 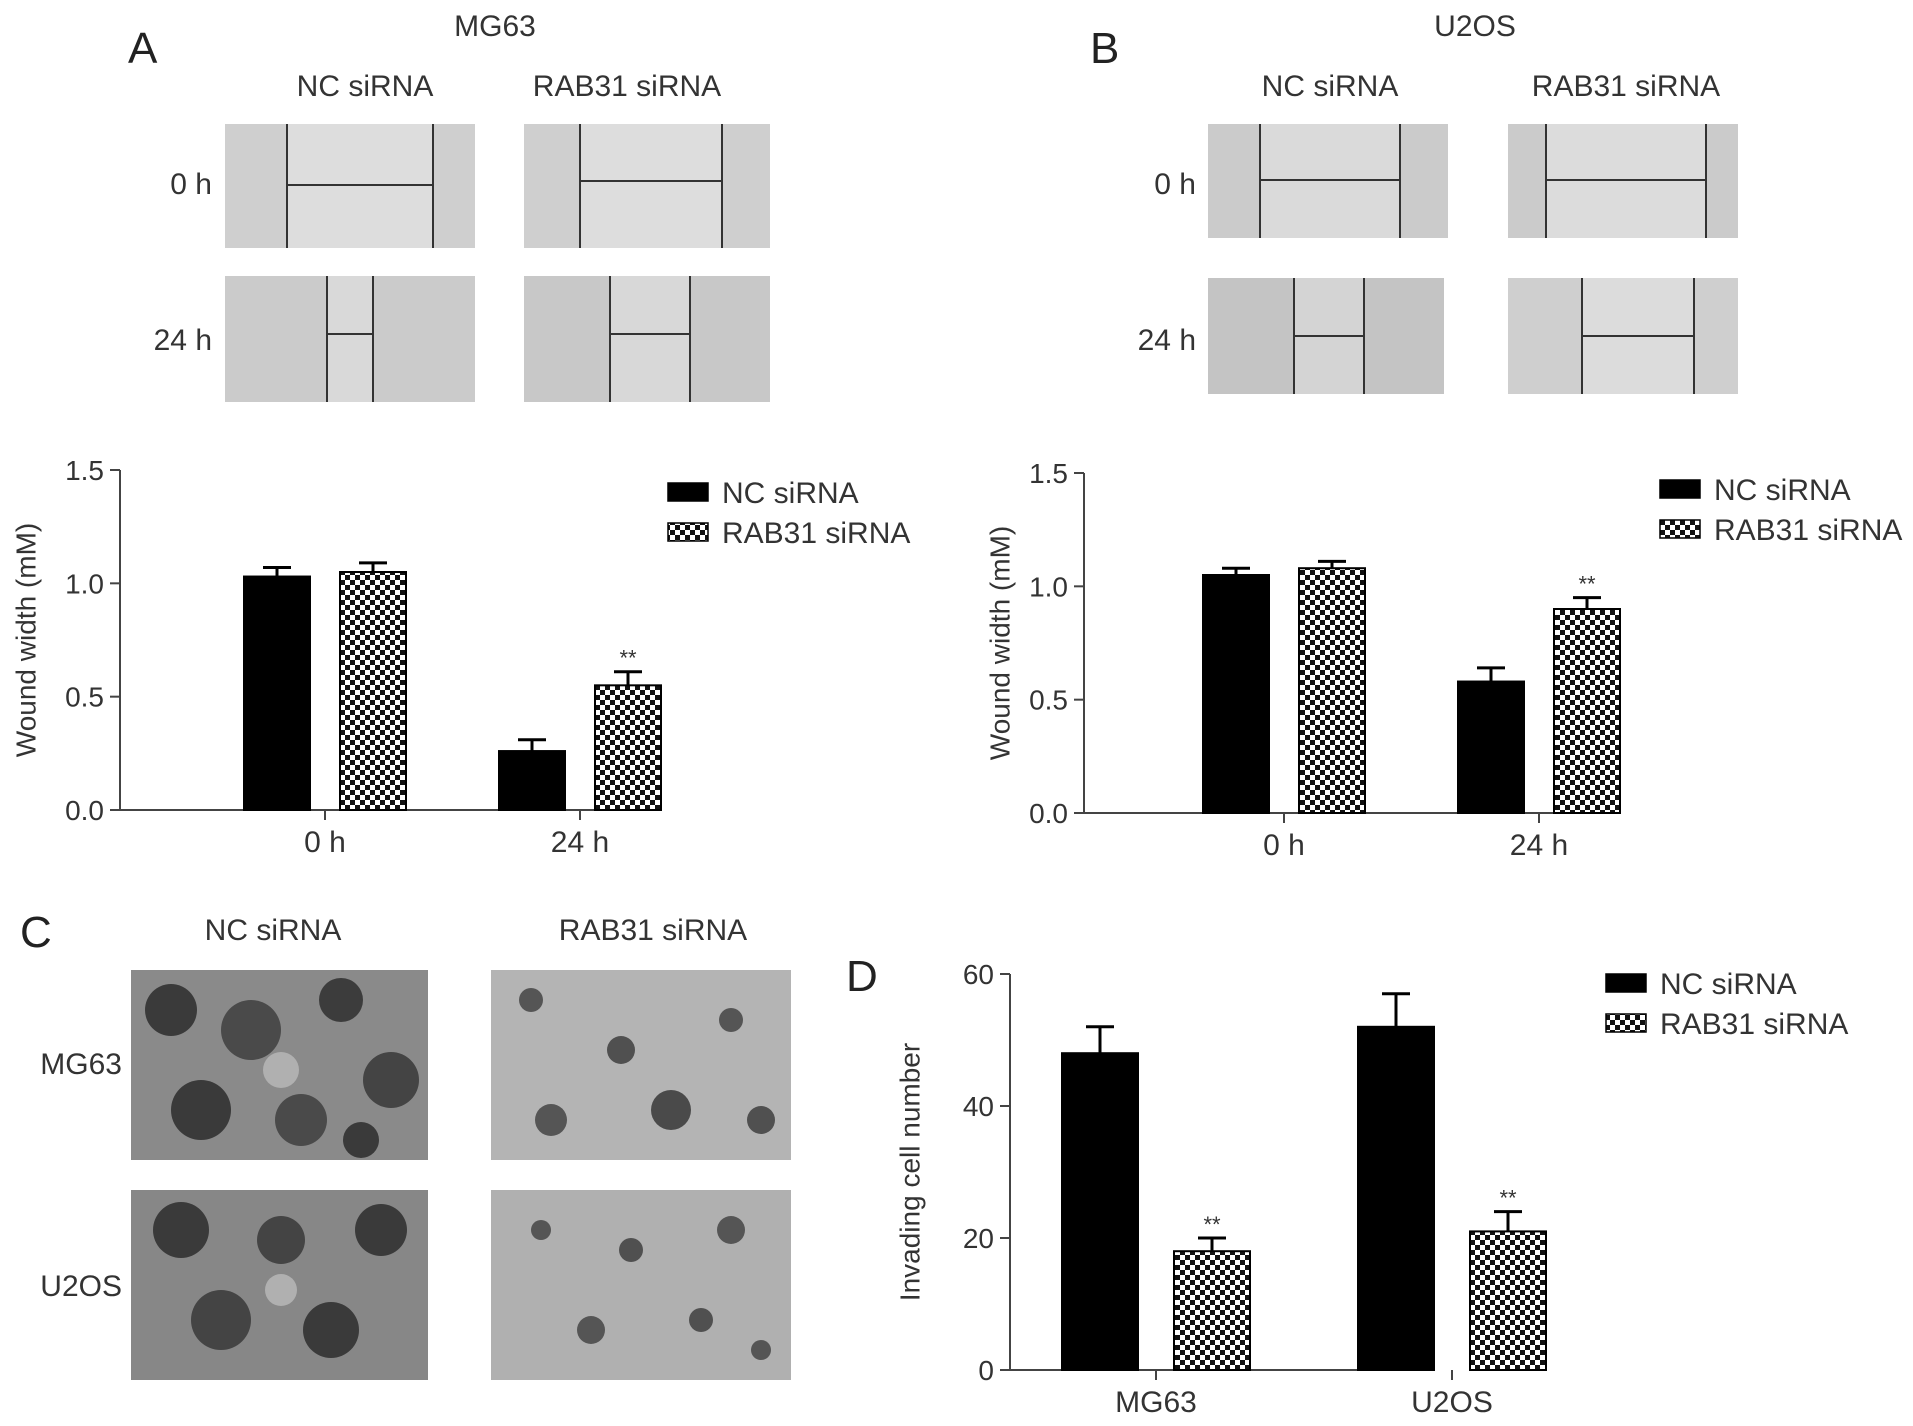 I want to click on panel-letter-c: C, so click(x=36, y=932).